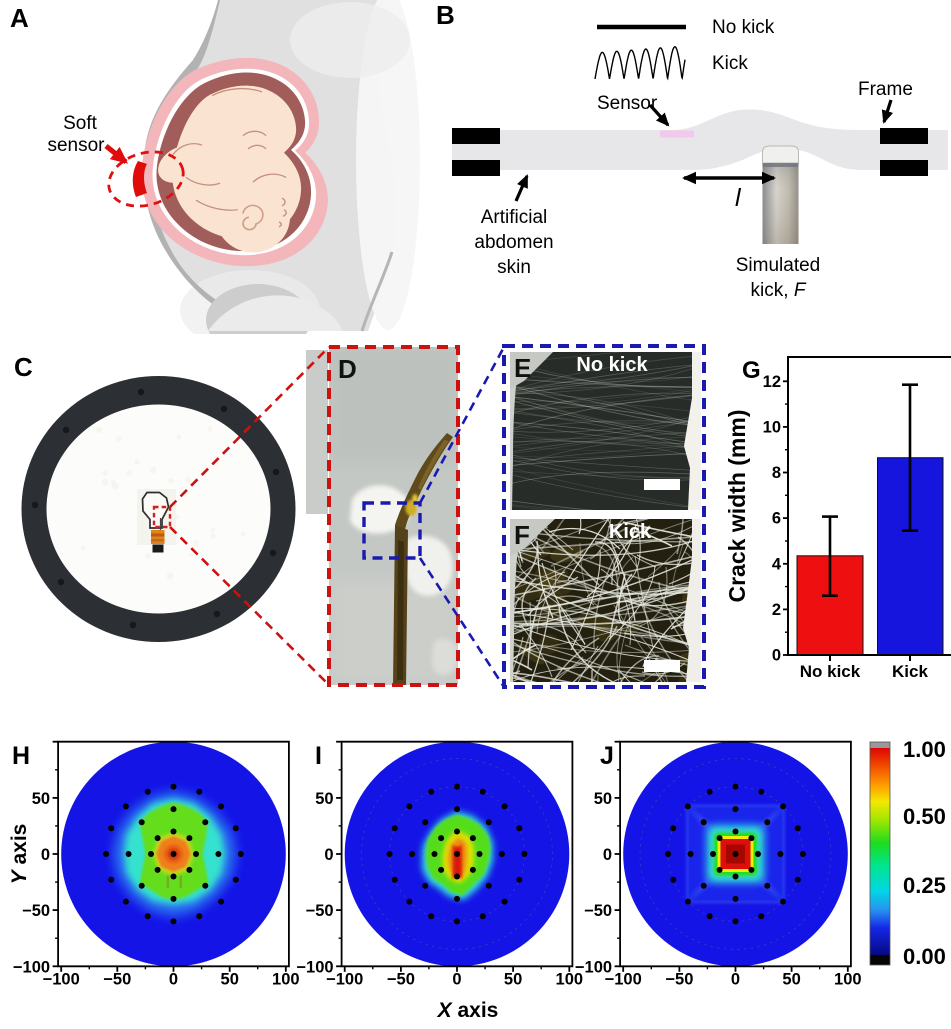 This screenshot has width=951, height=1029. What do you see at coordinates (772, 427) in the screenshot?
I see `svg-text: 10` at bounding box center [772, 427].